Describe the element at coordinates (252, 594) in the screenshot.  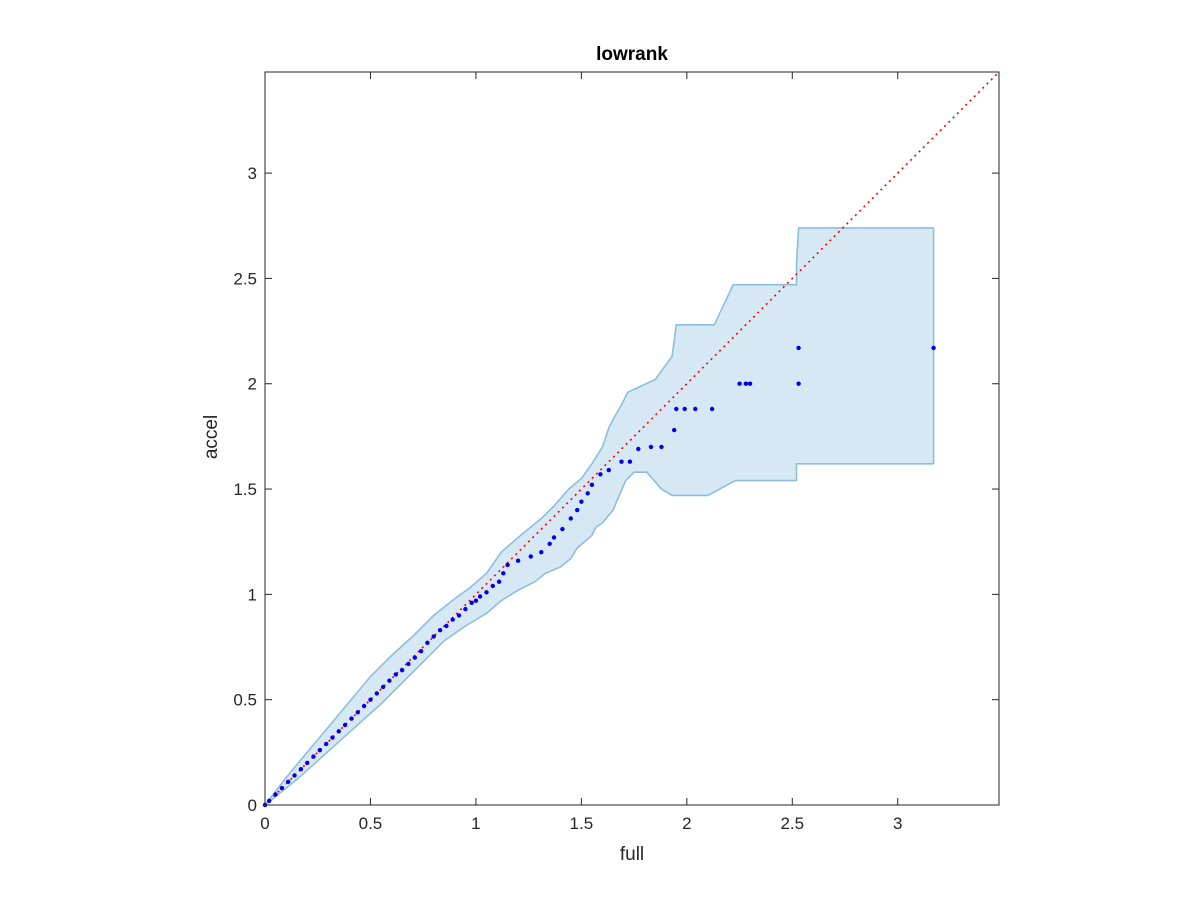
I see `y-tick-label: 1` at that location.